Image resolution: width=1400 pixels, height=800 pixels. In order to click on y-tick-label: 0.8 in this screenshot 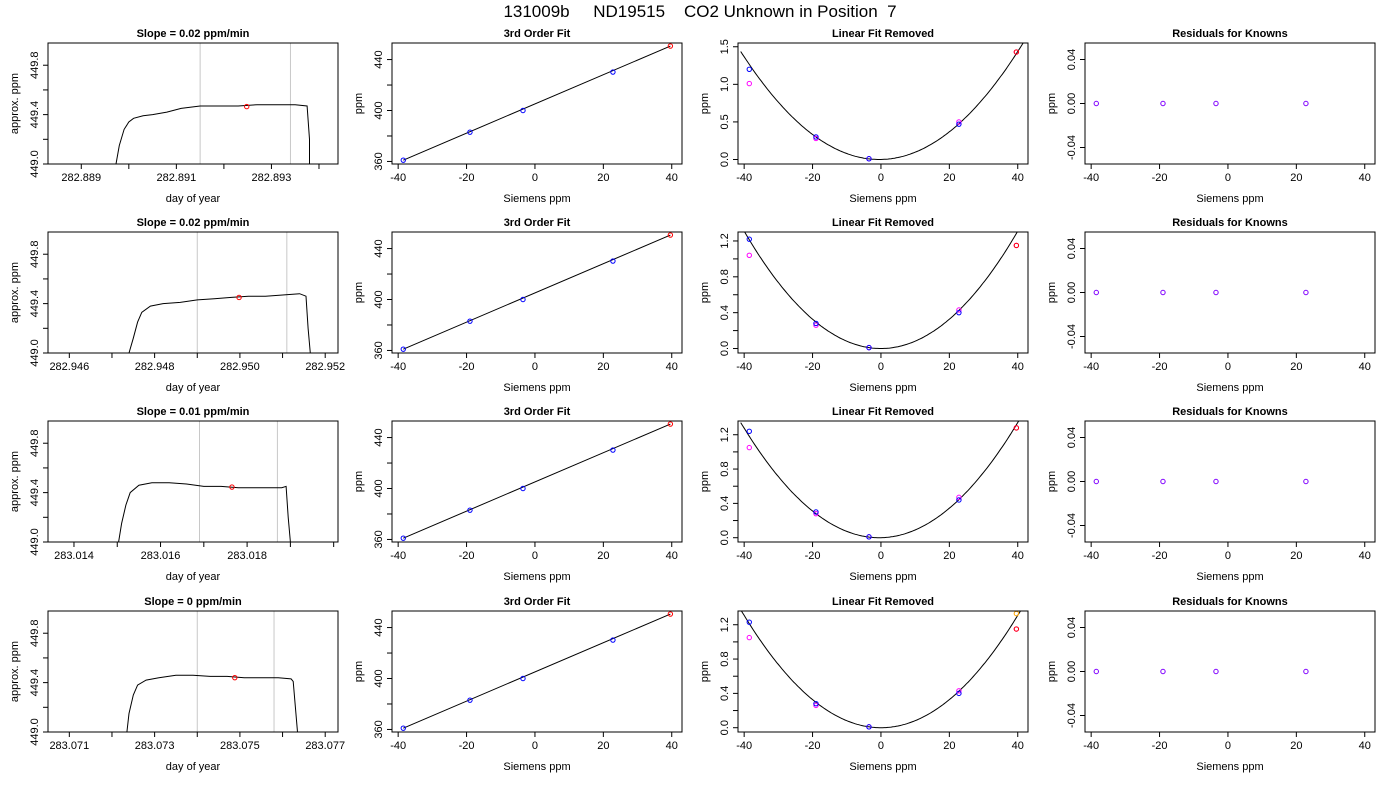, I will do `click(725, 276)`.